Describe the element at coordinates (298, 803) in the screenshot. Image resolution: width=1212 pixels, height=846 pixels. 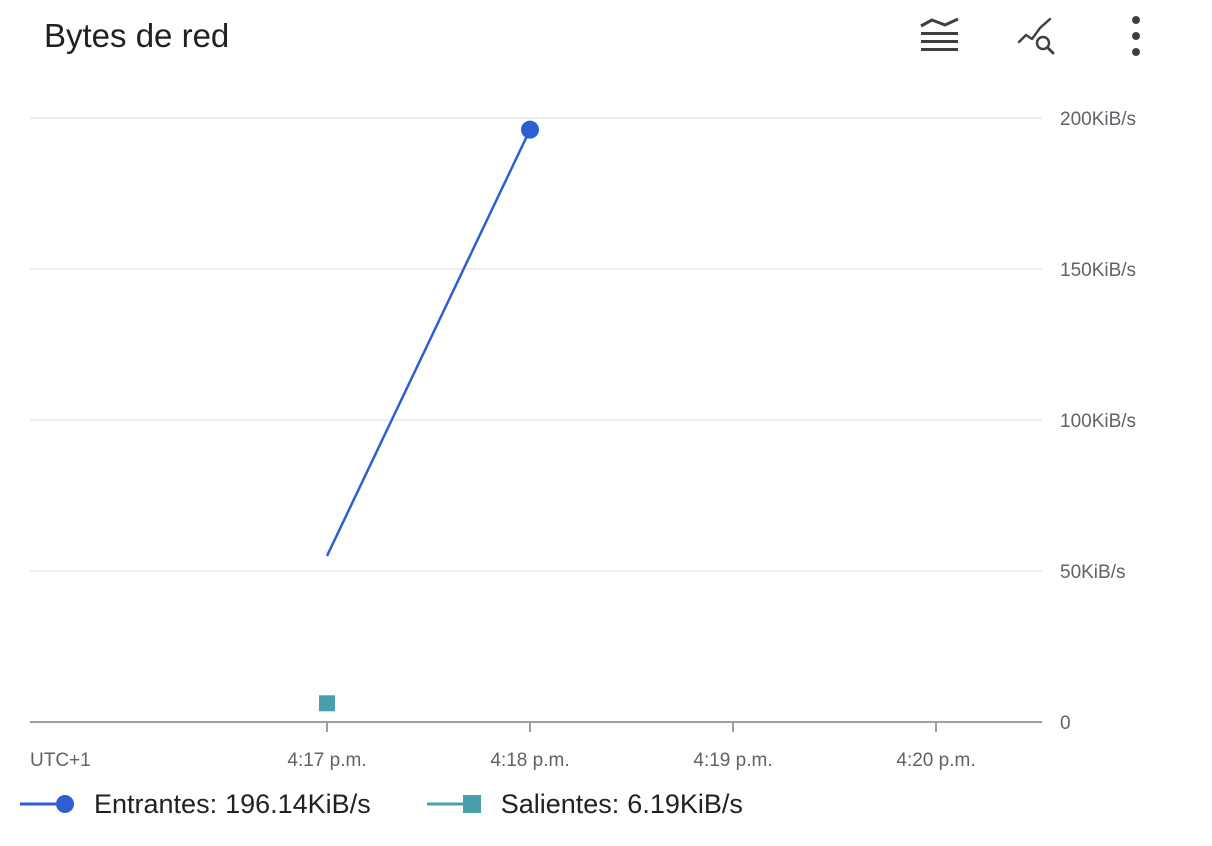
I see `legend-value: 196.14KiB/s` at that location.